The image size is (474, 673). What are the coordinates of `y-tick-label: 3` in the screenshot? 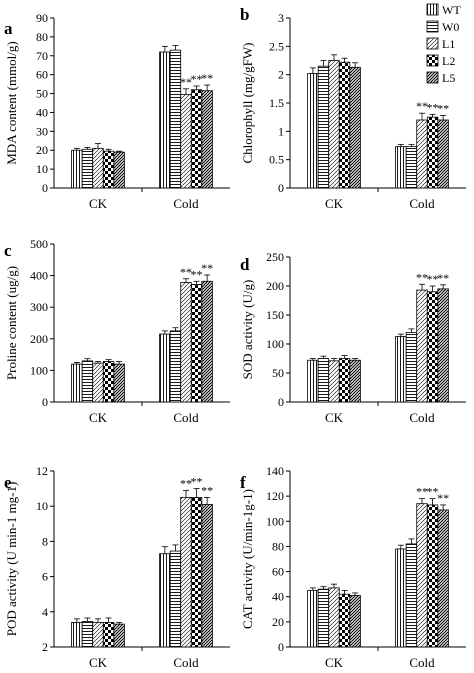 It's located at (281, 18).